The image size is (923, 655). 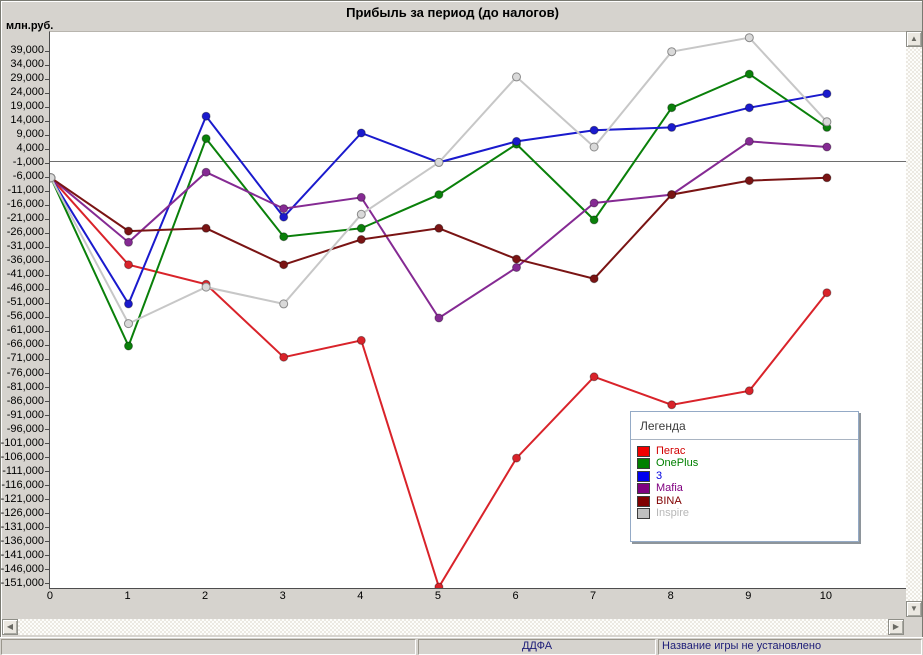 What do you see at coordinates (28, 176) in the screenshot?
I see `y-tick-label: -6,000` at bounding box center [28, 176].